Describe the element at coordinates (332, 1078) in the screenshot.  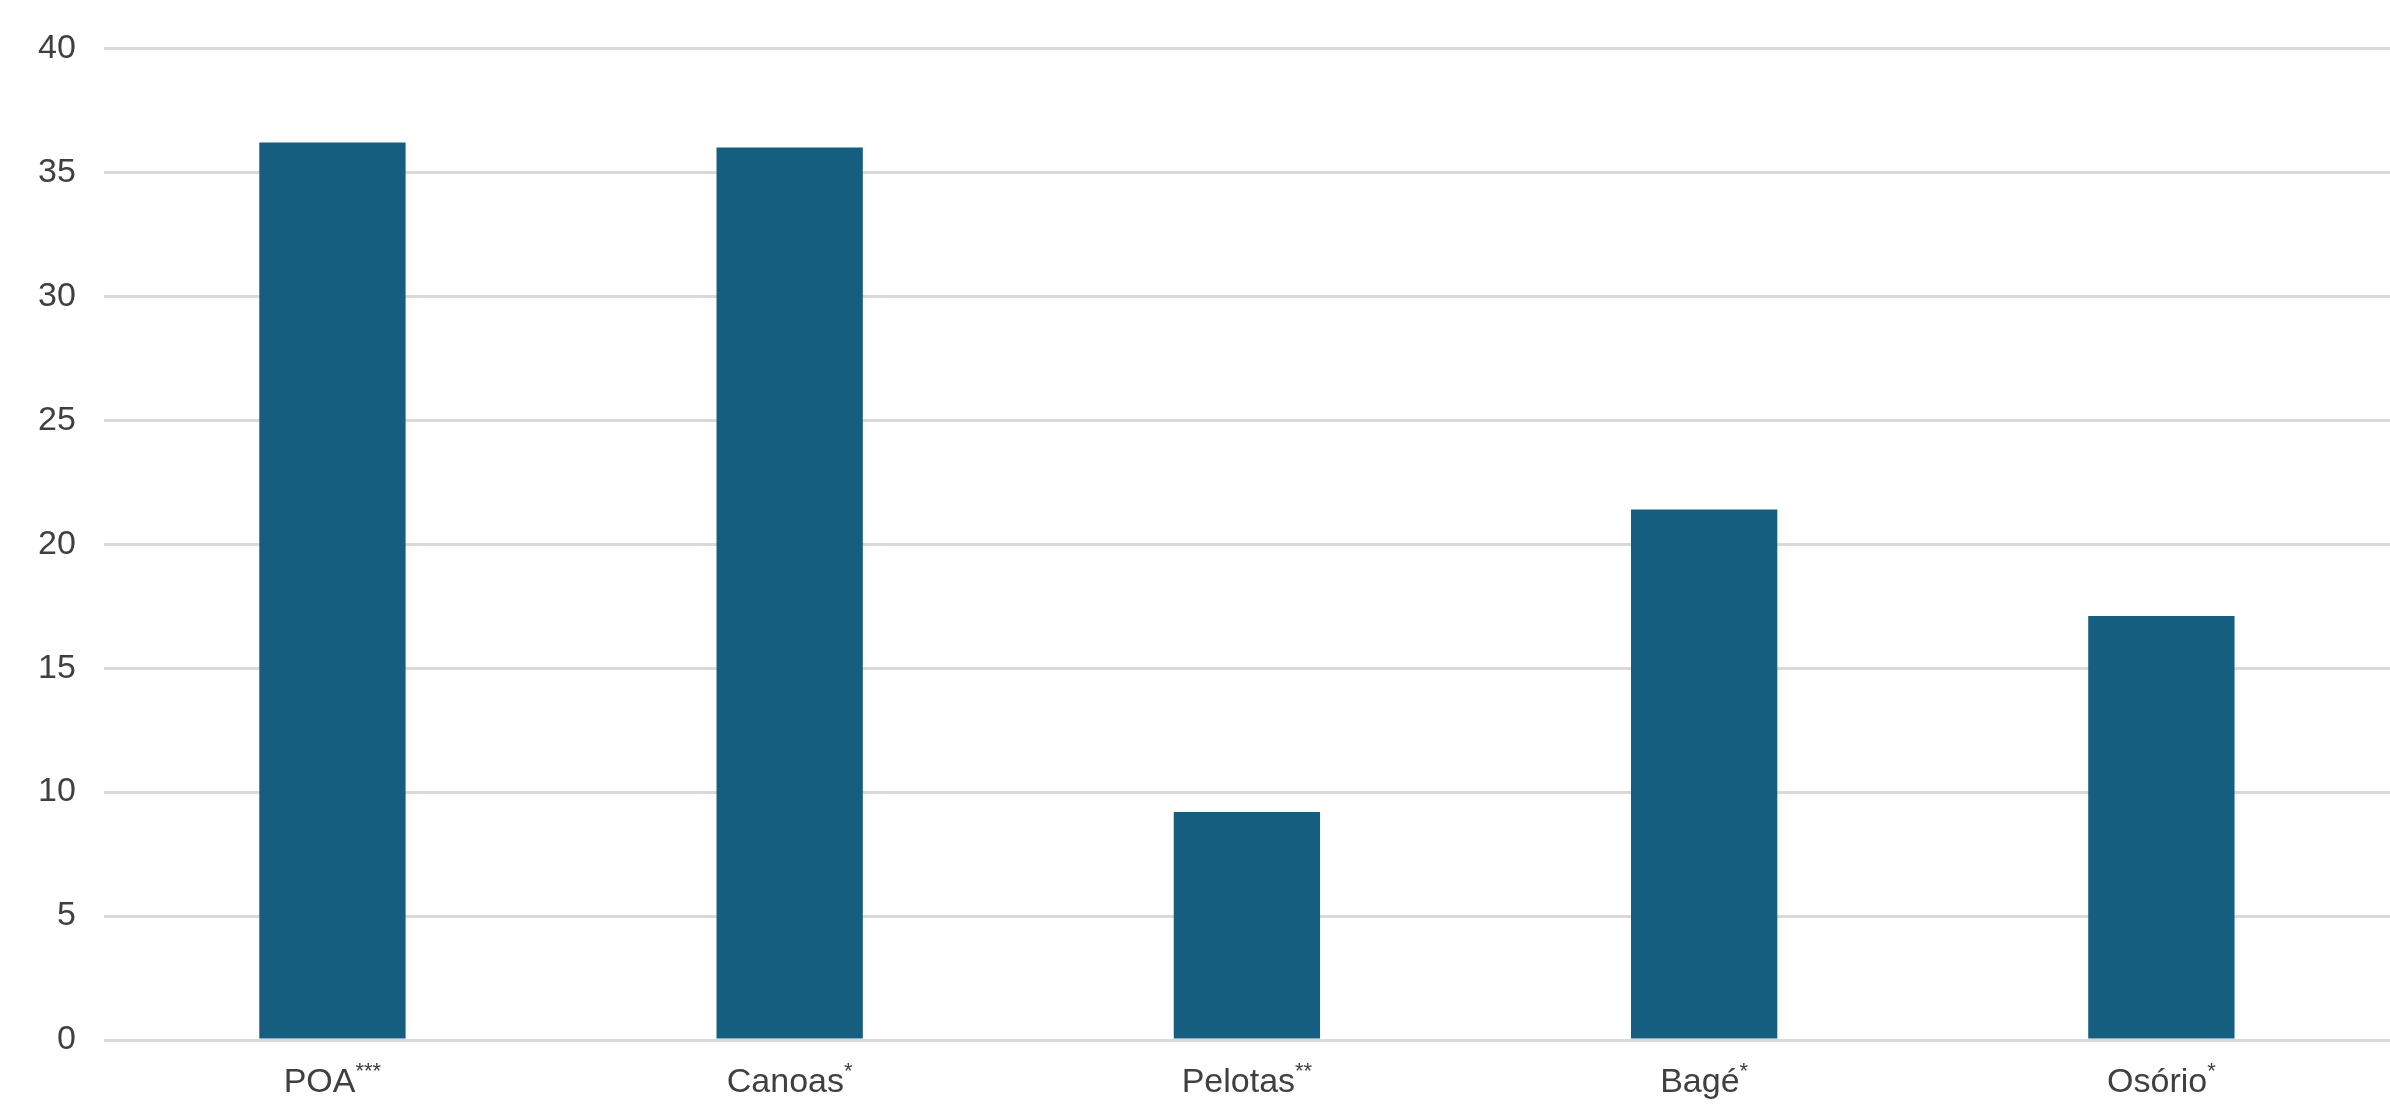
I see `x-tick-label: POA***` at that location.